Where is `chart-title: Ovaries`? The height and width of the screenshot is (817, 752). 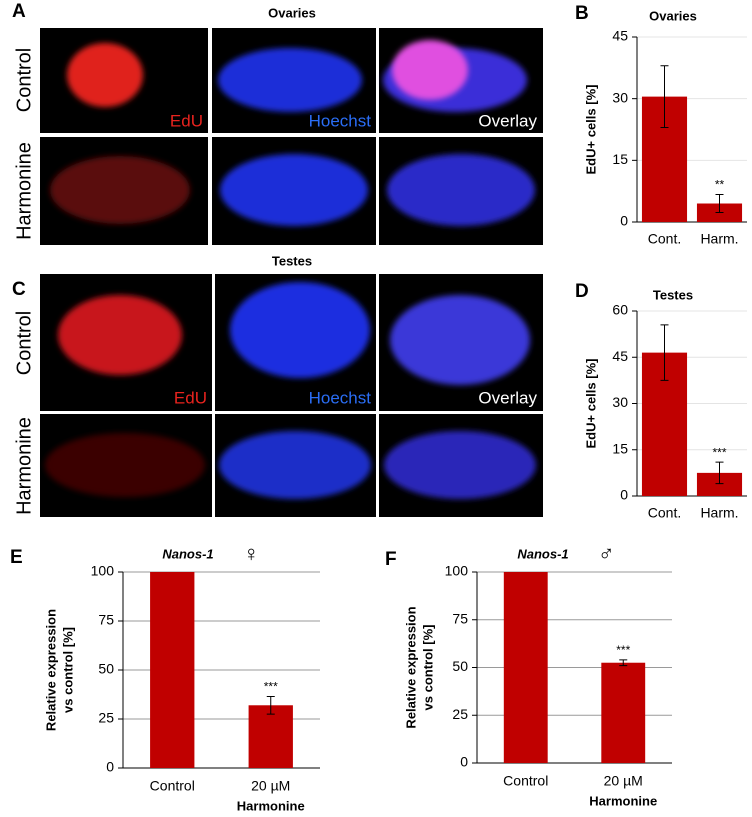 chart-title: Ovaries is located at coordinates (673, 15).